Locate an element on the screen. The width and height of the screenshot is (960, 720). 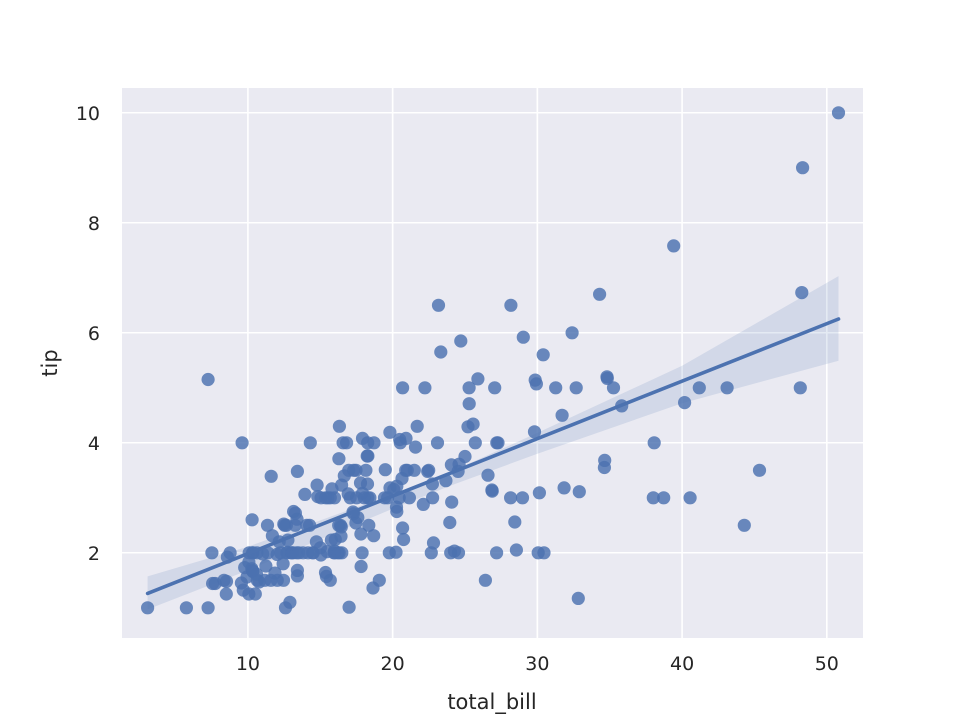
x-axis-label: total_bill is located at coordinates (491, 702).